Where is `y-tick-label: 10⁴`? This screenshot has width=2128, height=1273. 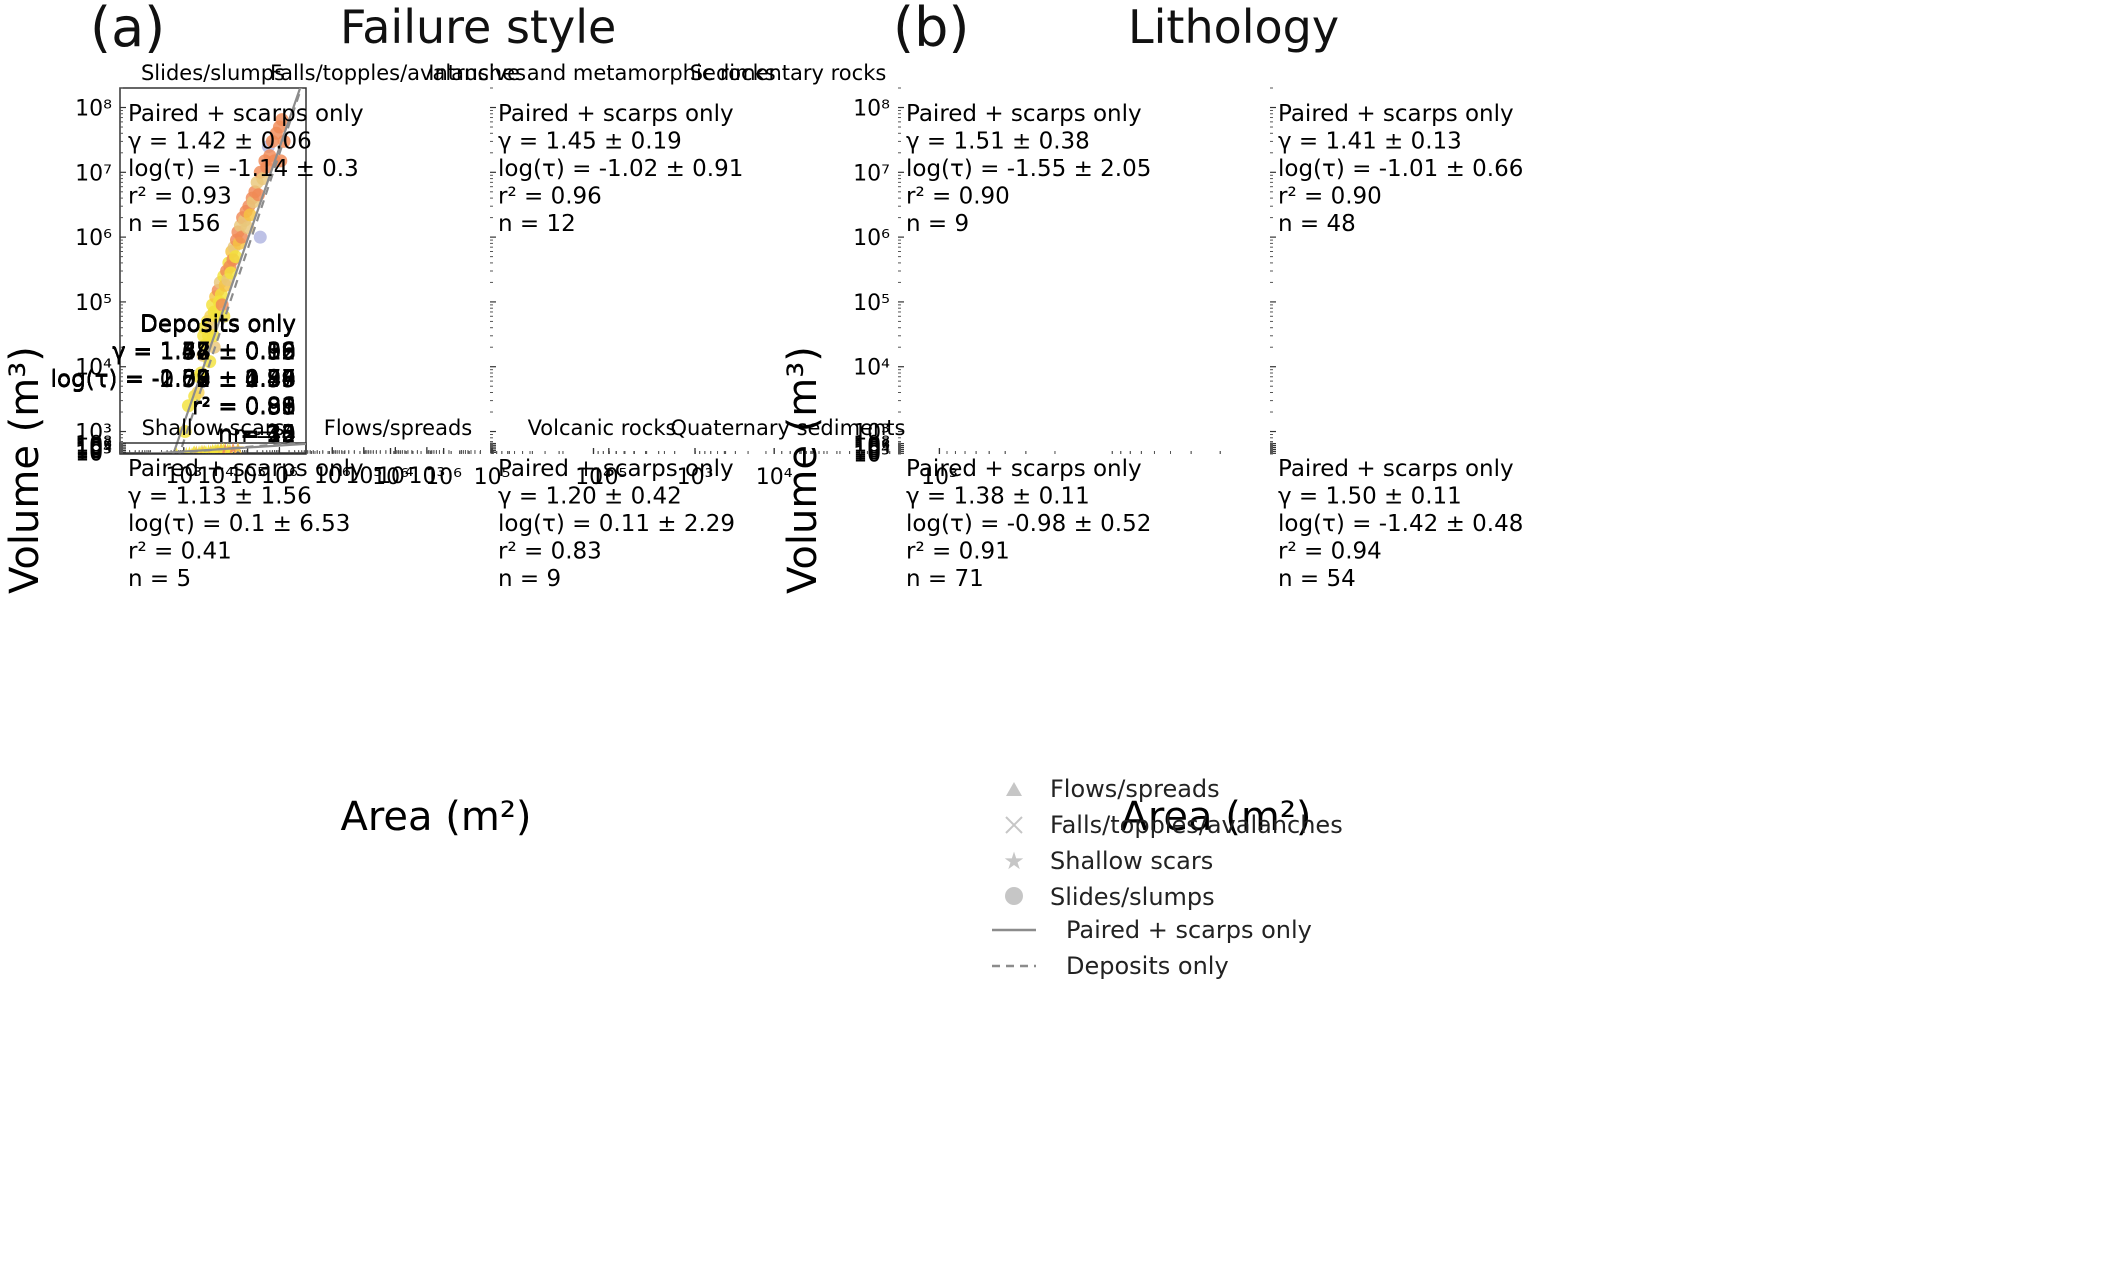
y-tick-label: 10⁴ is located at coordinates (871, 452).